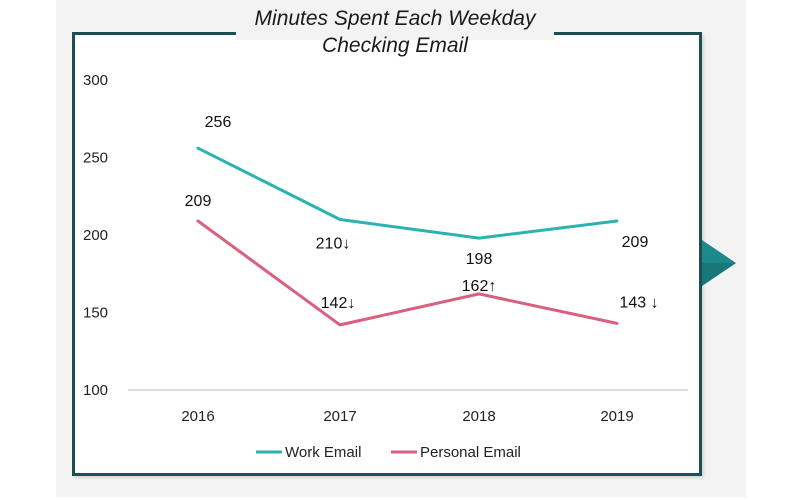 The width and height of the screenshot is (800, 500). What do you see at coordinates (338, 303) in the screenshot?
I see `data-label: 142↓` at bounding box center [338, 303].